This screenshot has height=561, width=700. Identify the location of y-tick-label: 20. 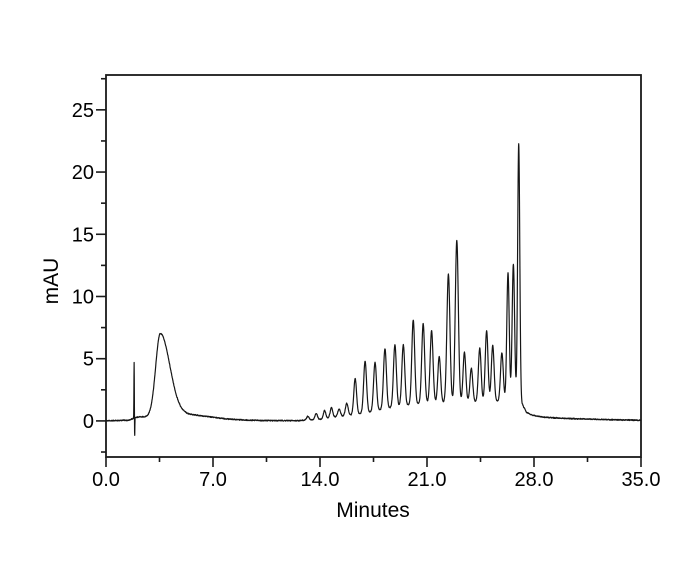
(83, 173).